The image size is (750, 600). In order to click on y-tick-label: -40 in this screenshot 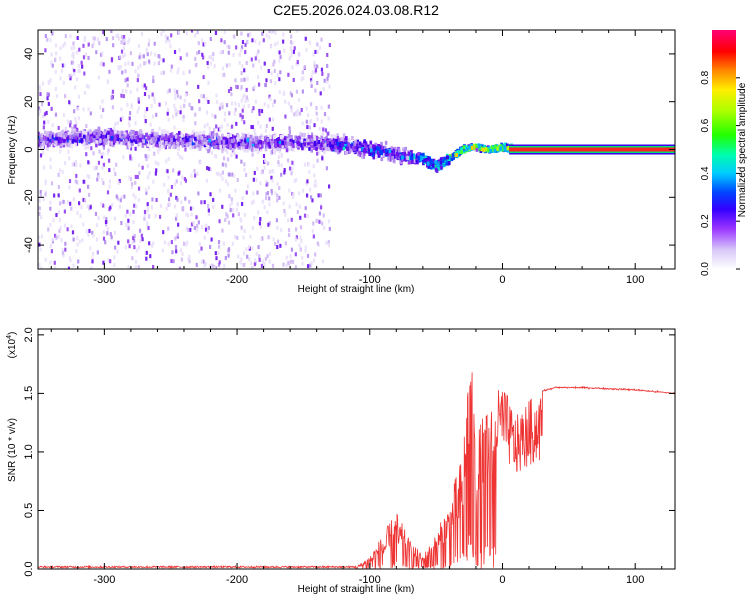, I will do `click(29, 245)`.